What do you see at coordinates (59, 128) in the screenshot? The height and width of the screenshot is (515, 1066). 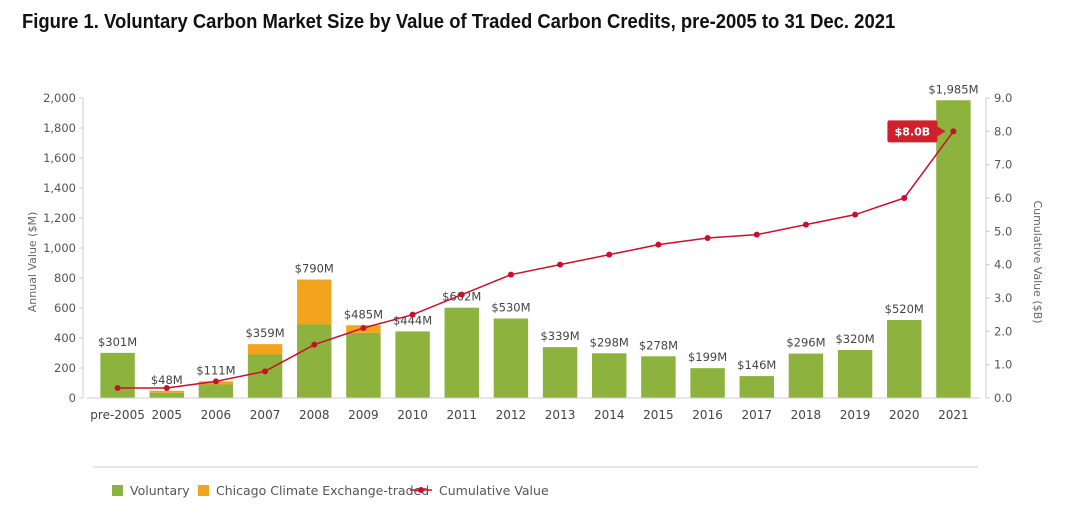 I see `y-tick-label: 1,800` at bounding box center [59, 128].